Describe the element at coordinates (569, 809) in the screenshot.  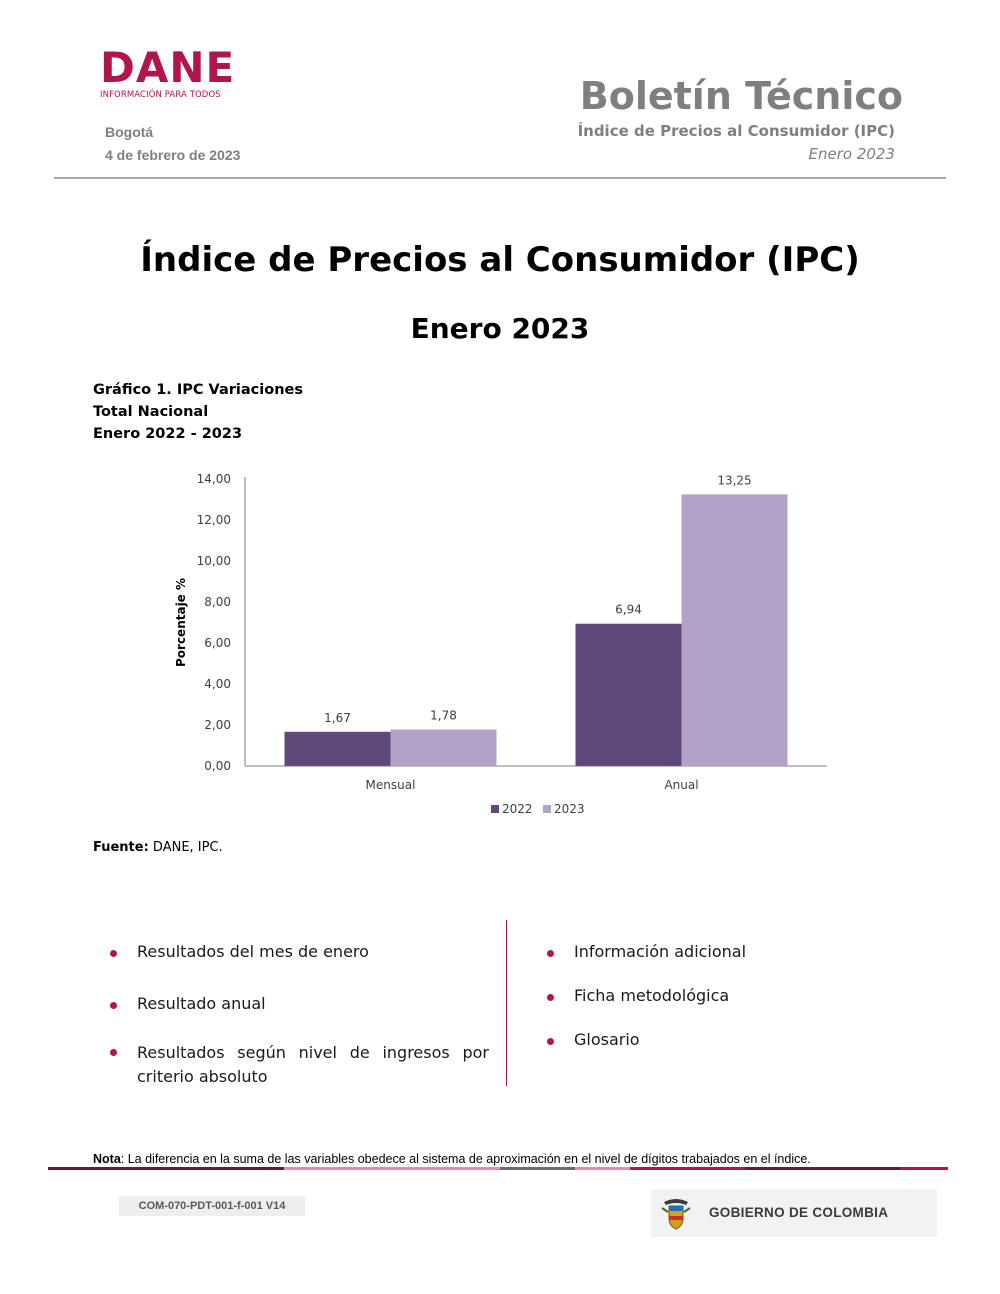
I see `legend-label: 2023` at that location.